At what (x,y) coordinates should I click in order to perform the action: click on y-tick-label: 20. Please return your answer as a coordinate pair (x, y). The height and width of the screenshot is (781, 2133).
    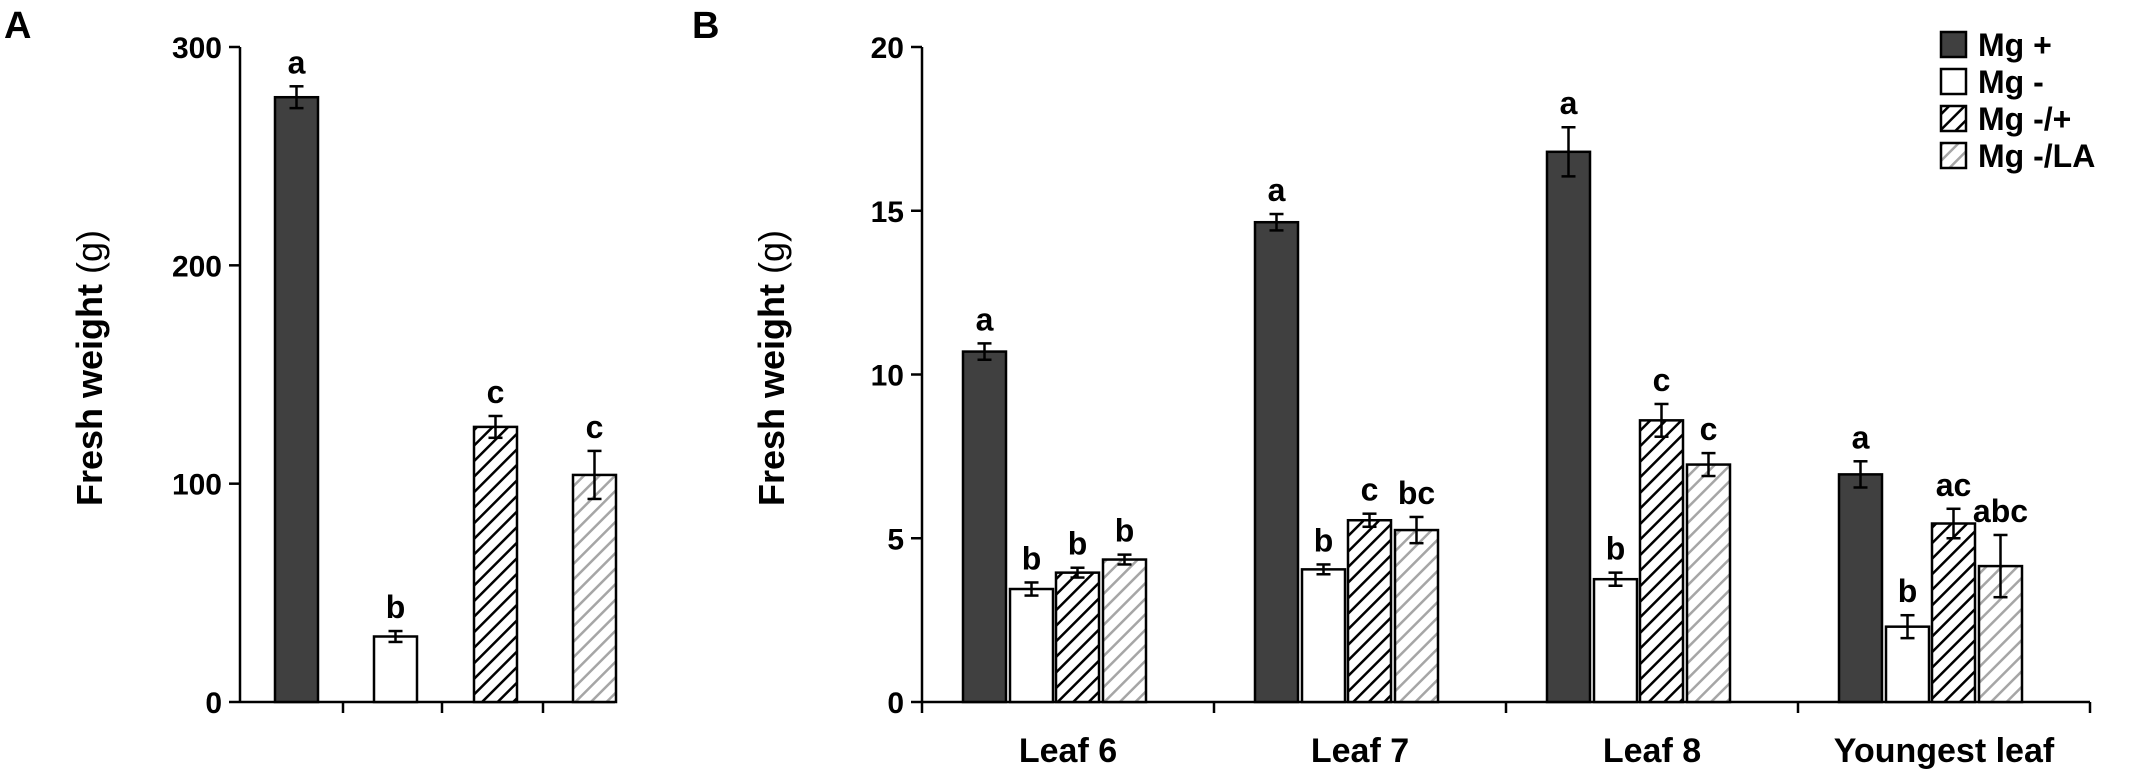
    Looking at the image, I should click on (887, 48).